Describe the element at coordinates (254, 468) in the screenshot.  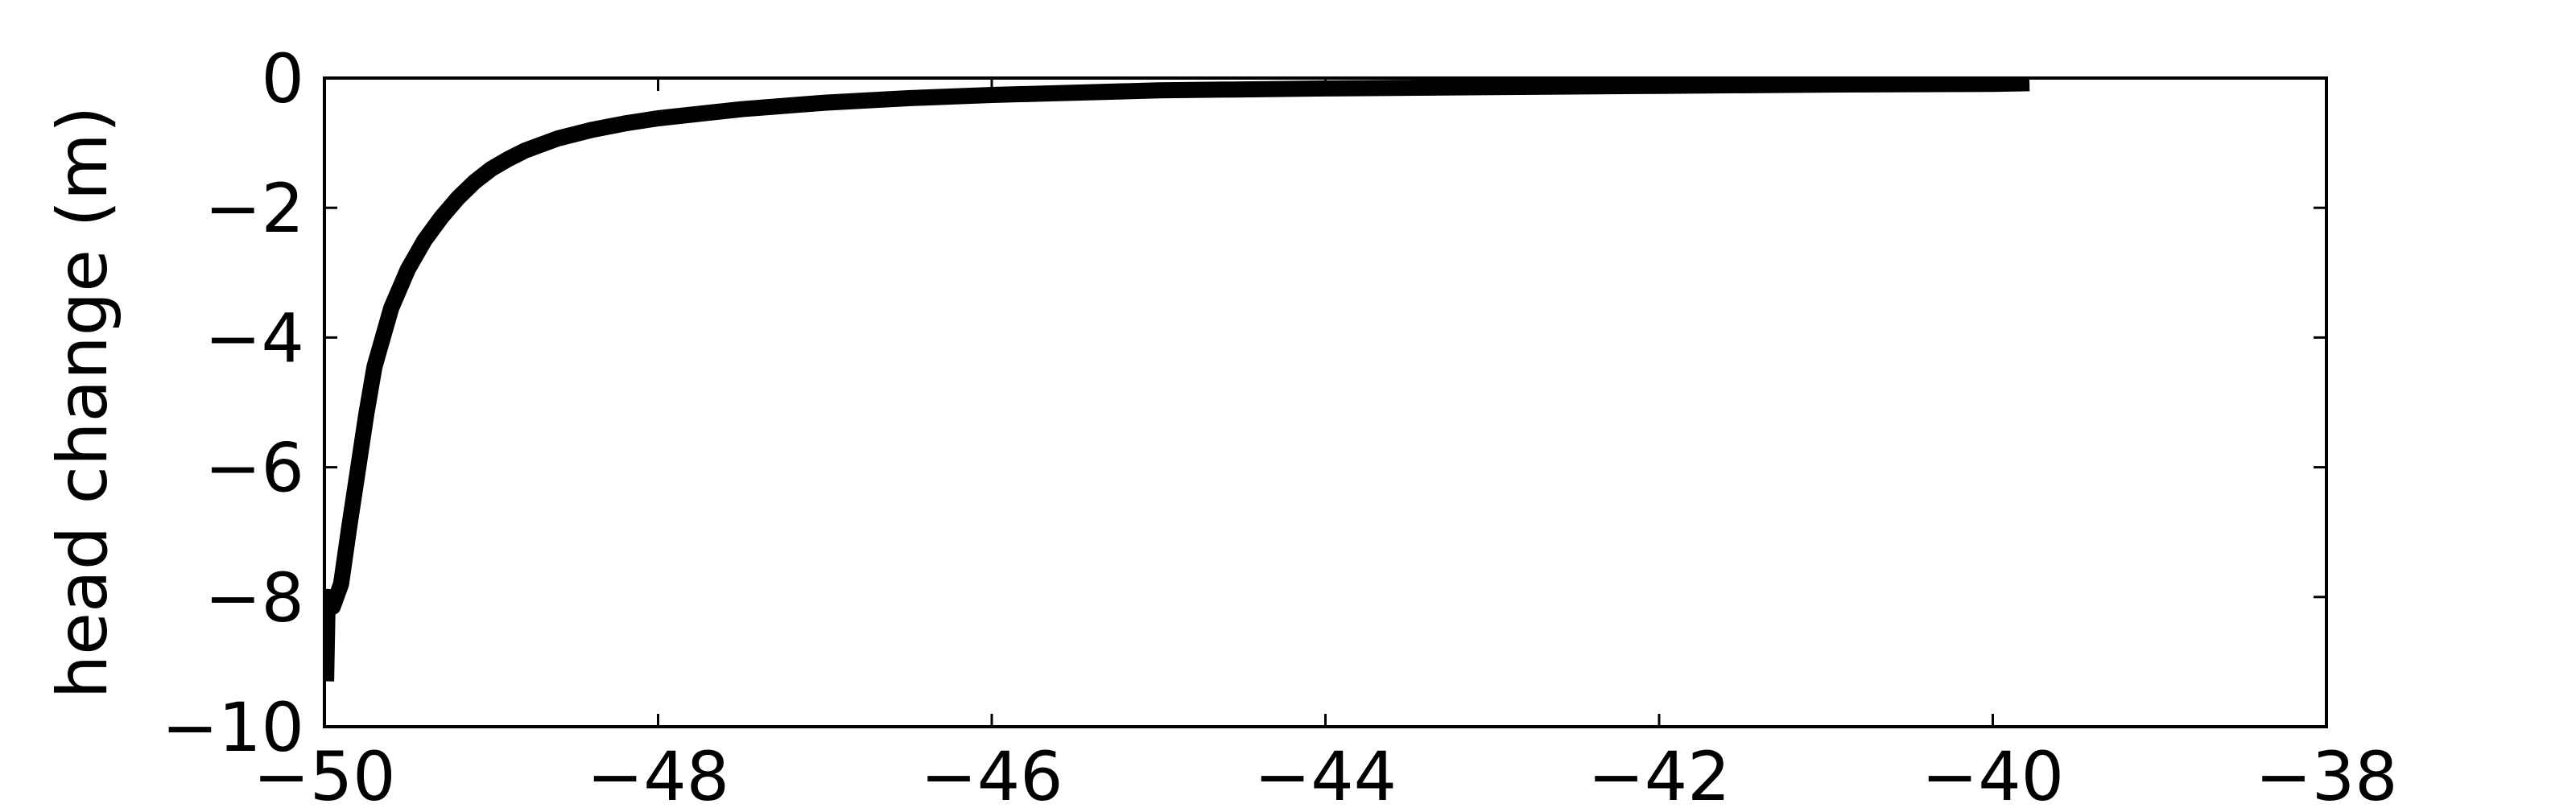
I see `y-tick-label-2: −6` at that location.